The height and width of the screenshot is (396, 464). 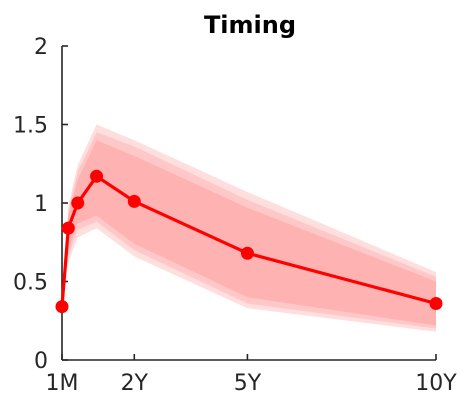 I want to click on y-ticks: 0 0.5 1 1.5 2, so click(x=40, y=204).